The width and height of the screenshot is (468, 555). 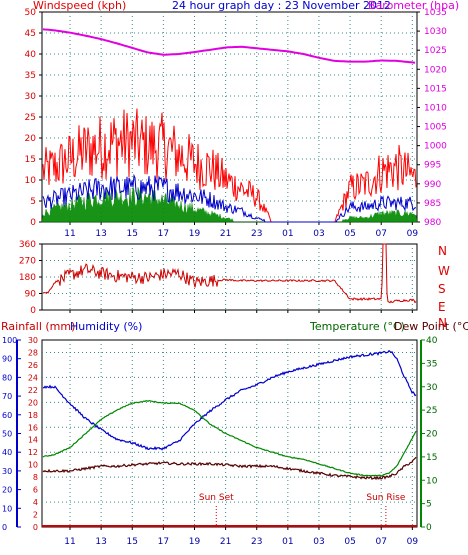 I want to click on sunset-annotation: Sun Set, so click(x=216, y=498).